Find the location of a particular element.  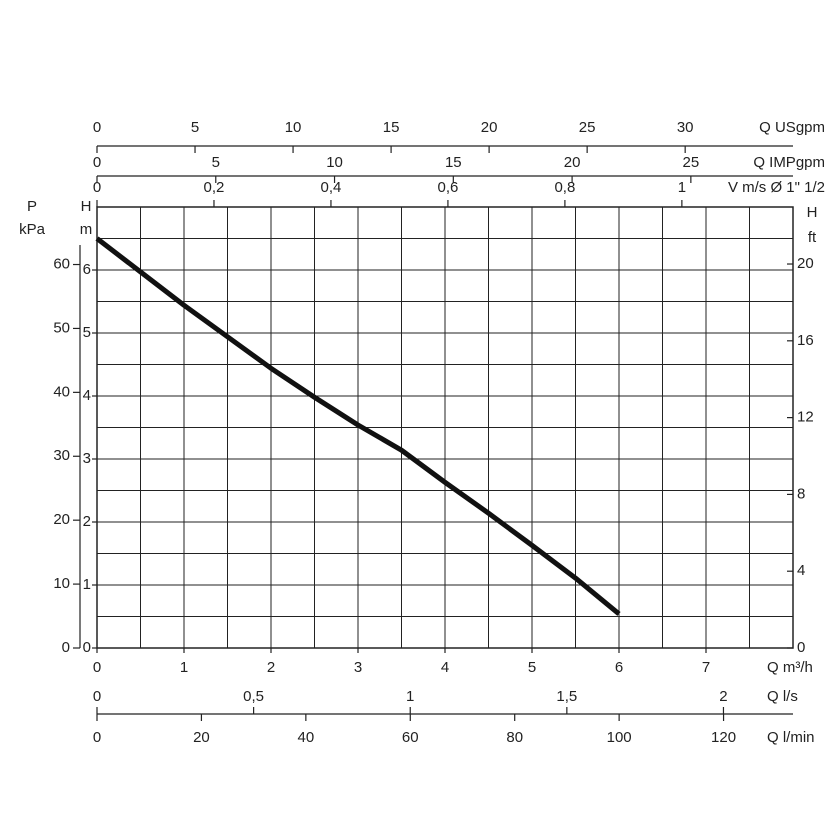

x-tick-label: 5 is located at coordinates (532, 667).